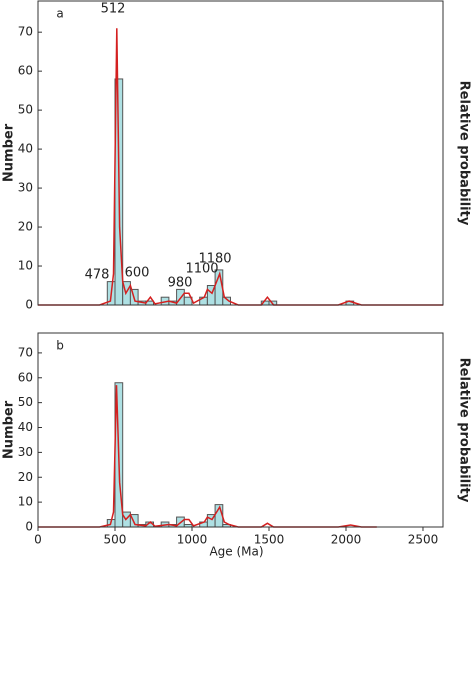 Image resolution: width=474 pixels, height=675 pixels. What do you see at coordinates (269, 540) in the screenshot?
I see `x-tick-label: 1500` at bounding box center [269, 540].